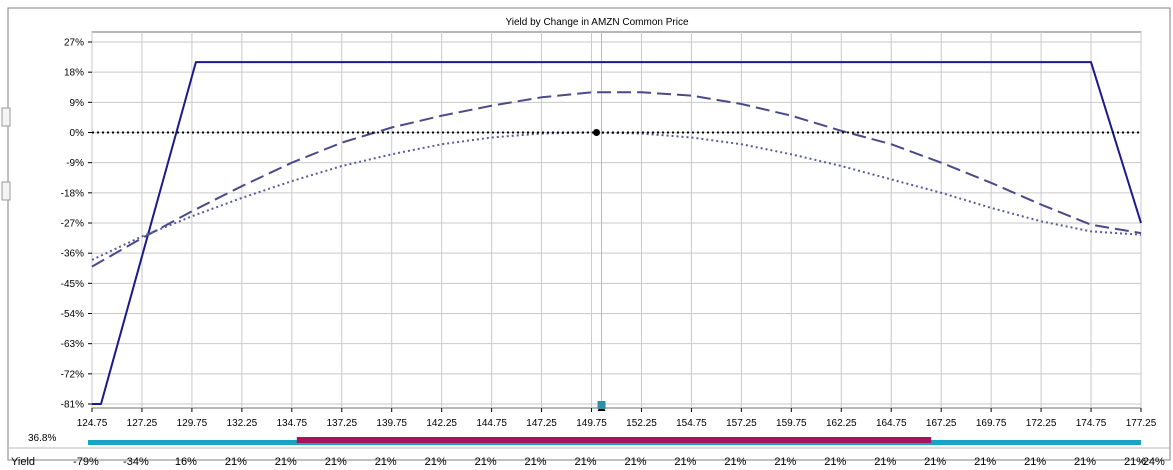 The height and width of the screenshot is (470, 1173). What do you see at coordinates (72, 224) in the screenshot?
I see `y-tick-label: -27%` at bounding box center [72, 224].